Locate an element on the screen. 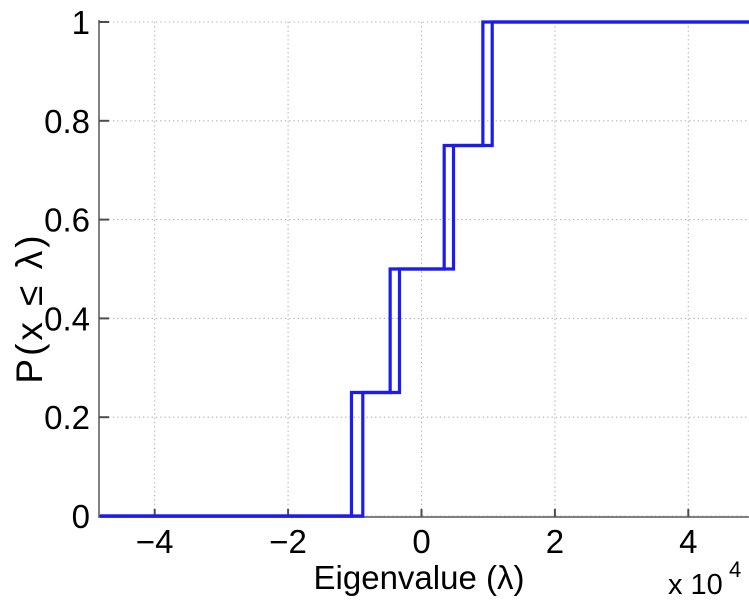 This screenshot has width=749, height=600. x-tick-label: −4 is located at coordinates (155, 541).